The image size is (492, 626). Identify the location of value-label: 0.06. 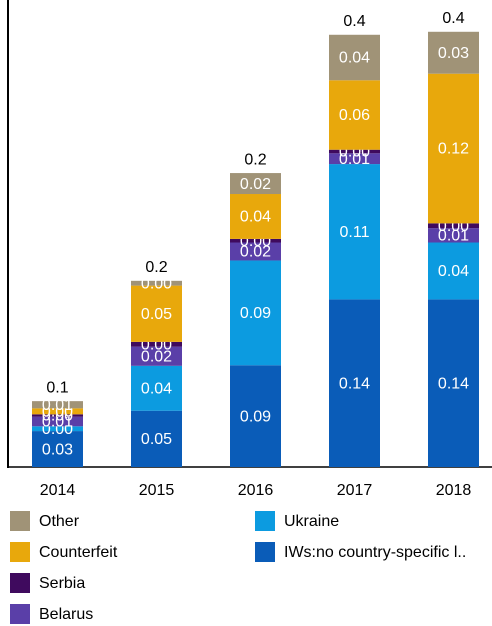
(354, 115).